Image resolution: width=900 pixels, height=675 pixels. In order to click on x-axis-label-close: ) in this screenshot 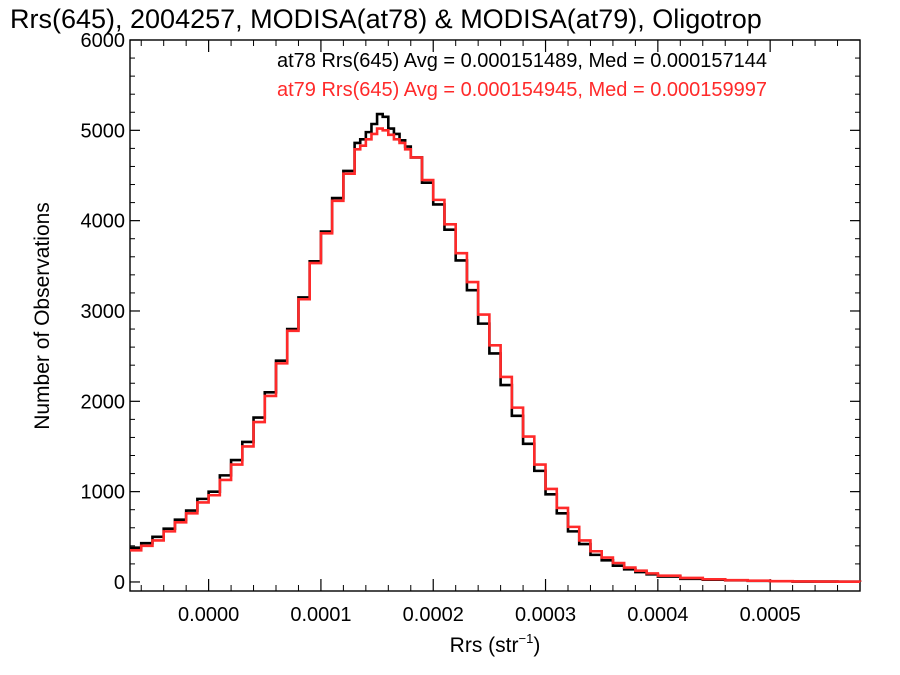, I will do `click(536, 645)`.